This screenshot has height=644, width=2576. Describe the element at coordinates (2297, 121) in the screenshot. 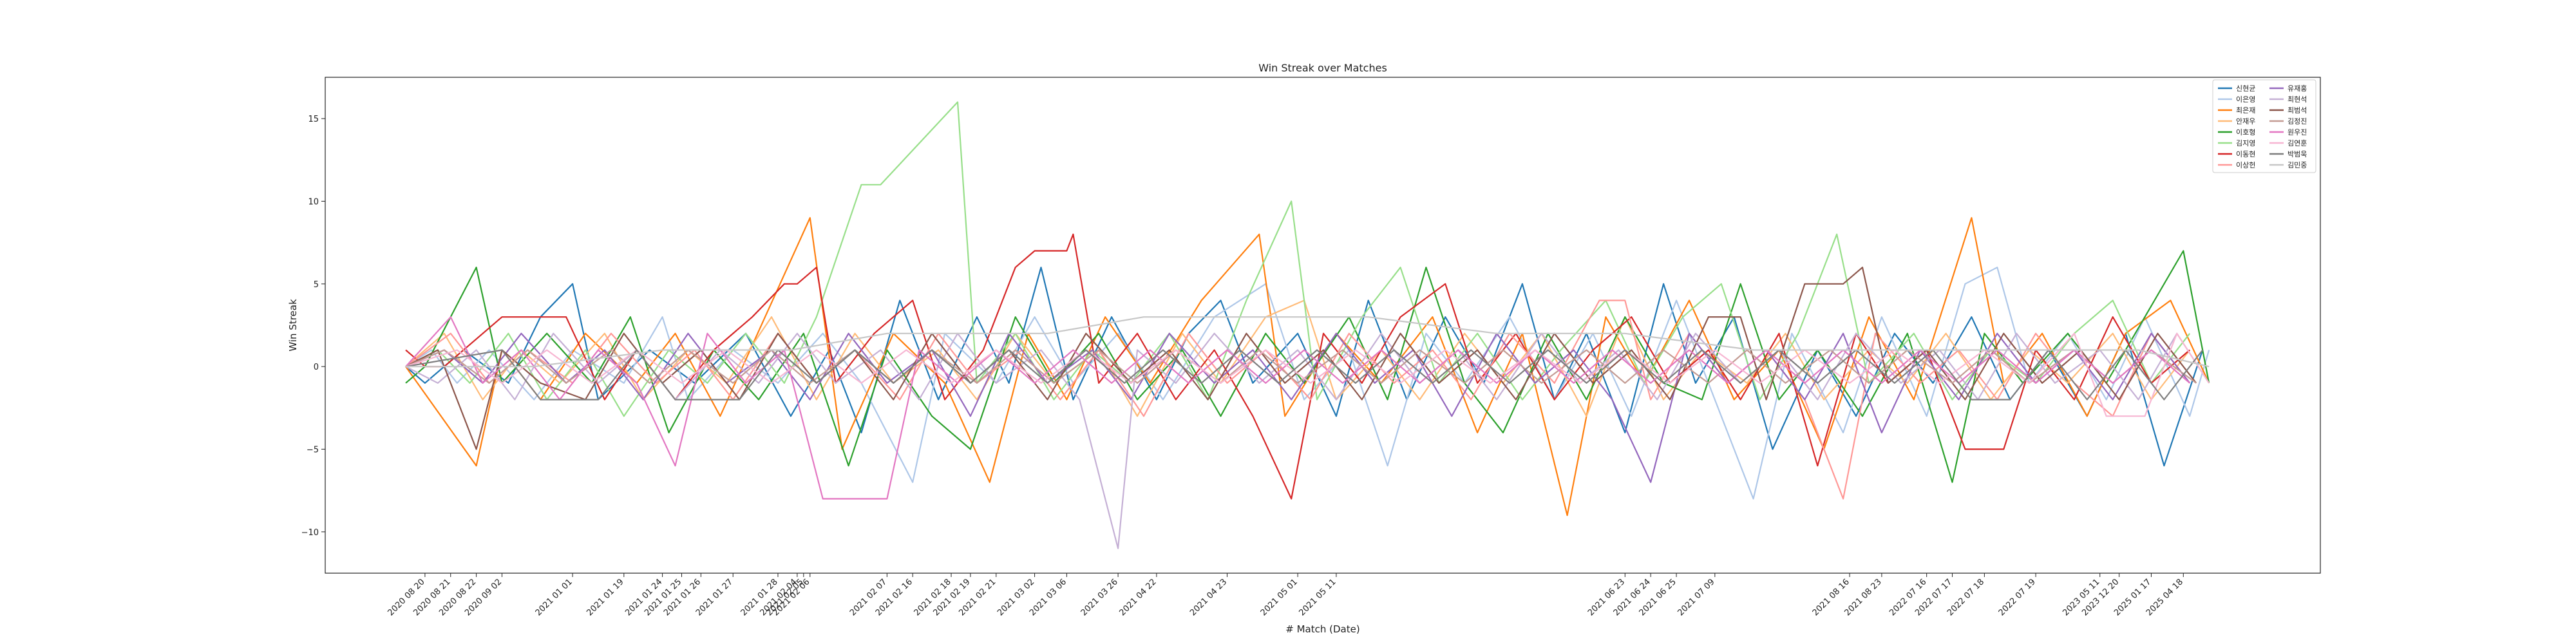

I see `legend-entry: 김정진` at that location.